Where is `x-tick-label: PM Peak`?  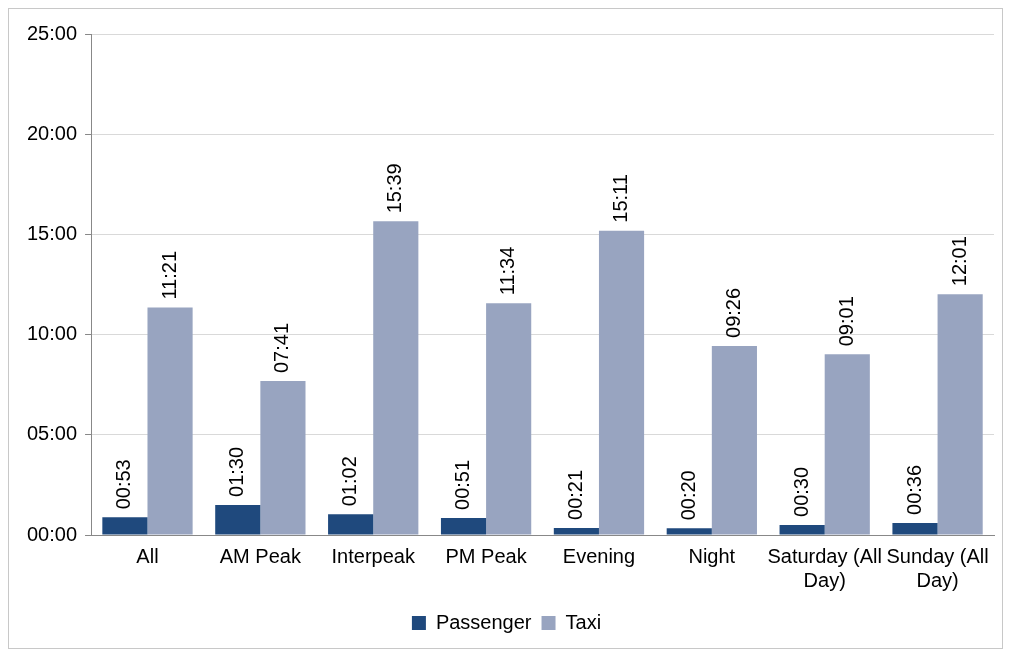 x-tick-label: PM Peak is located at coordinates (486, 555).